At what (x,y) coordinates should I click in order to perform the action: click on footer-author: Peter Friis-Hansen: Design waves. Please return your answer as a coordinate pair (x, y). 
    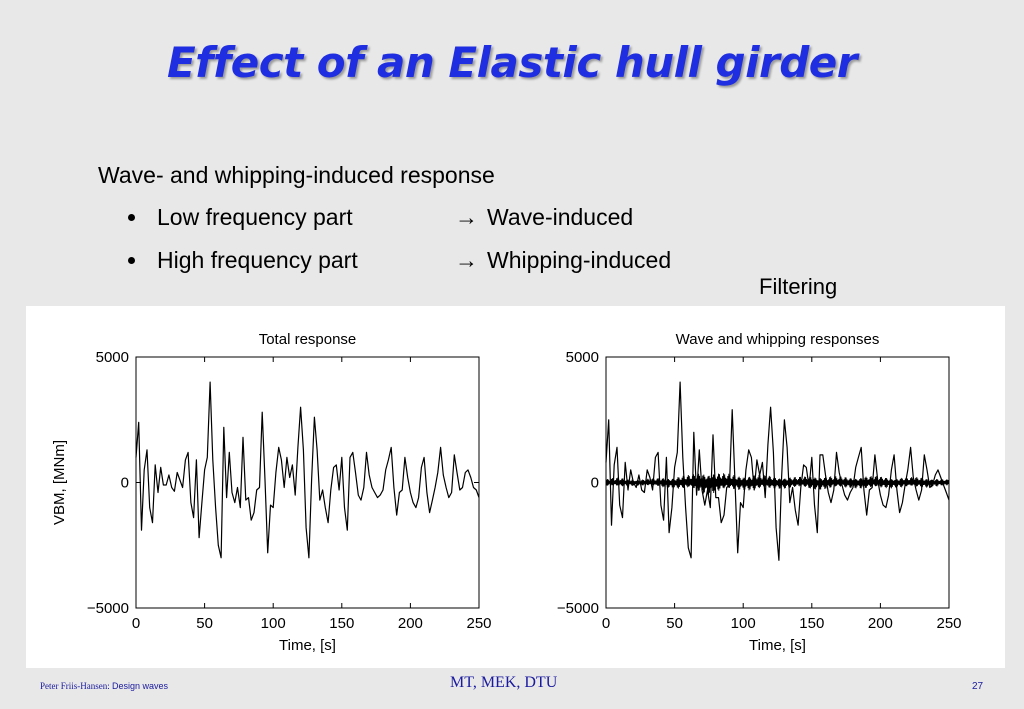
    Looking at the image, I should click on (104, 686).